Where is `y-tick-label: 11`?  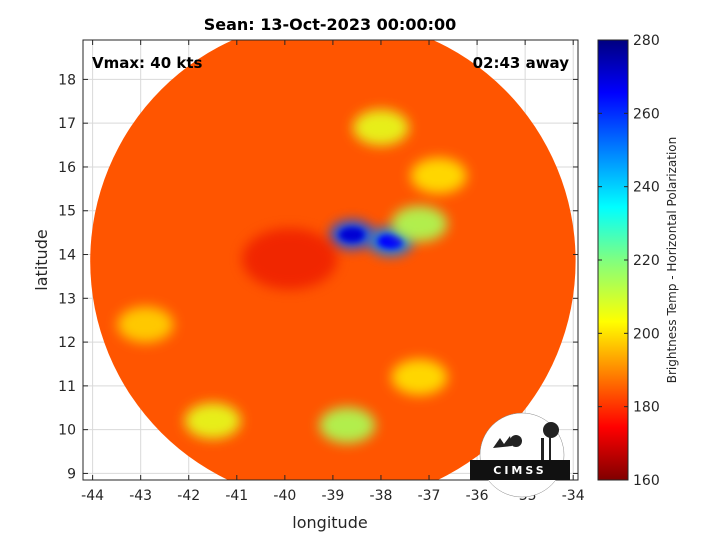 y-tick-label: 11 is located at coordinates (67, 387).